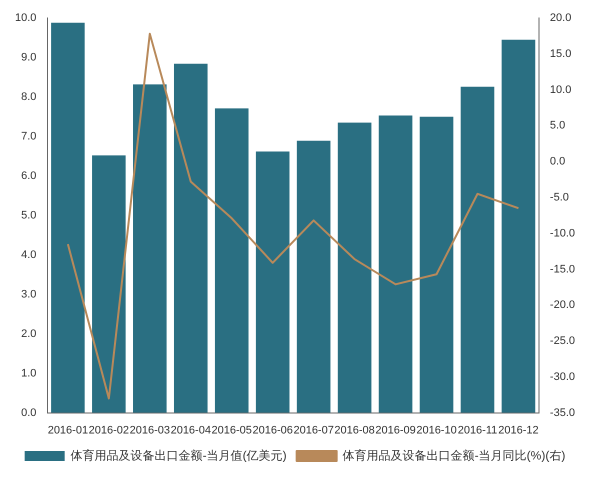 The width and height of the screenshot is (600, 480). I want to click on legend-label: 体育用品及设备出口金额-当月同比(%)(右), so click(454, 455).